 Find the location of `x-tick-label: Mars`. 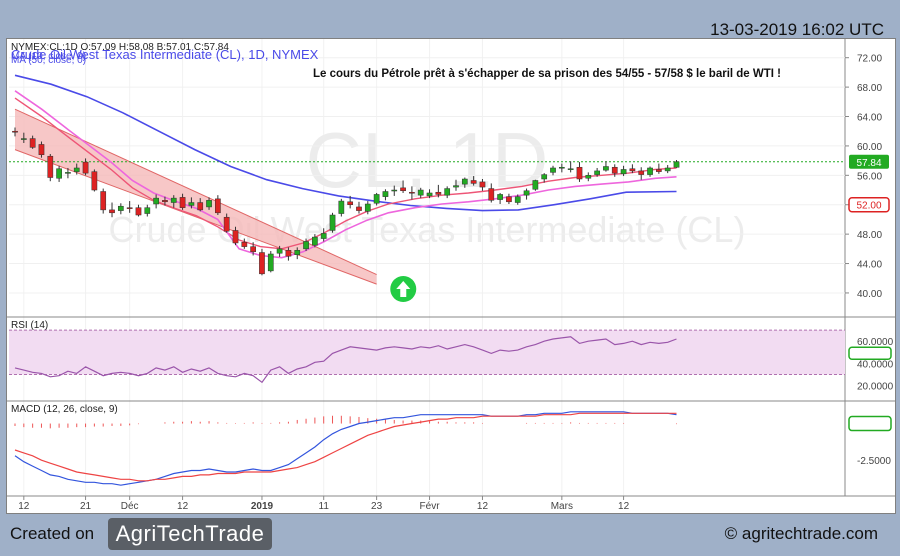

x-tick-label: Mars is located at coordinates (562, 506).